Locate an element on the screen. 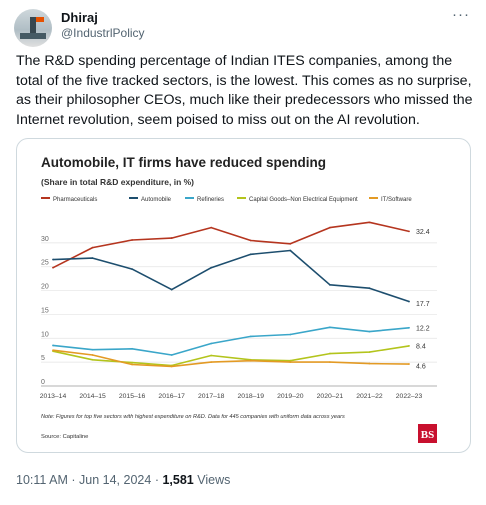  x-tick-label: 2014–15 is located at coordinates (92, 396).